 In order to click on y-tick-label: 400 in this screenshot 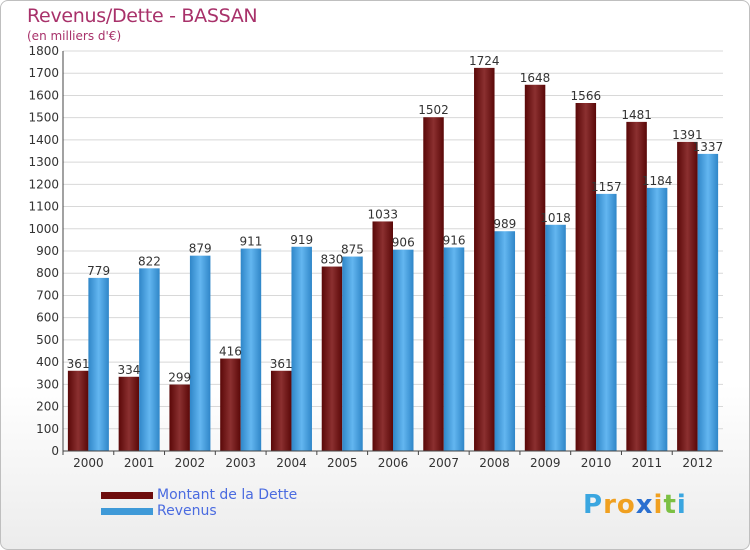, I will do `click(47, 362)`.